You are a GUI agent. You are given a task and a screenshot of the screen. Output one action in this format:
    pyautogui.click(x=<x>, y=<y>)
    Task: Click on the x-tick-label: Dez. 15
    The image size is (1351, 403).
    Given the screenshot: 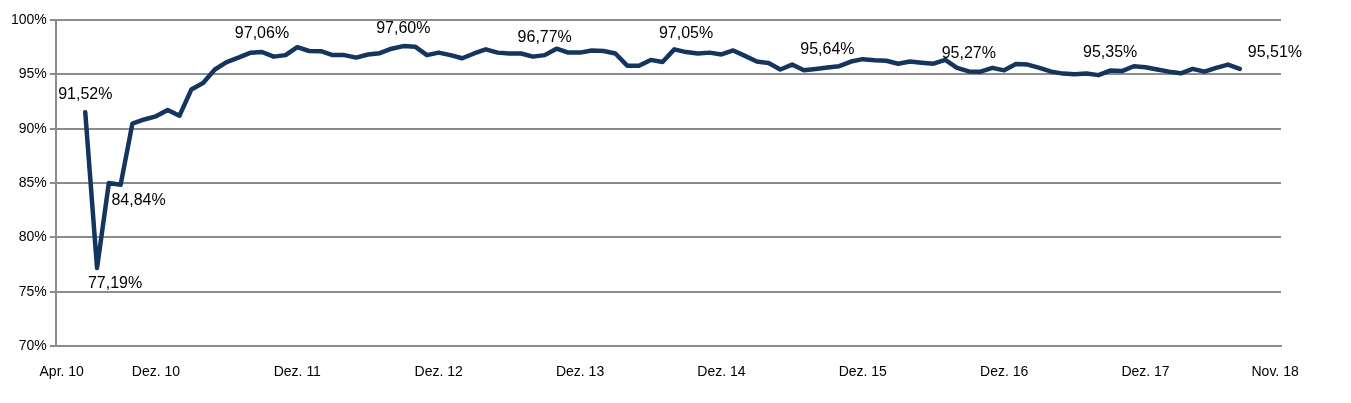 What is the action you would take?
    pyautogui.click(x=863, y=371)
    